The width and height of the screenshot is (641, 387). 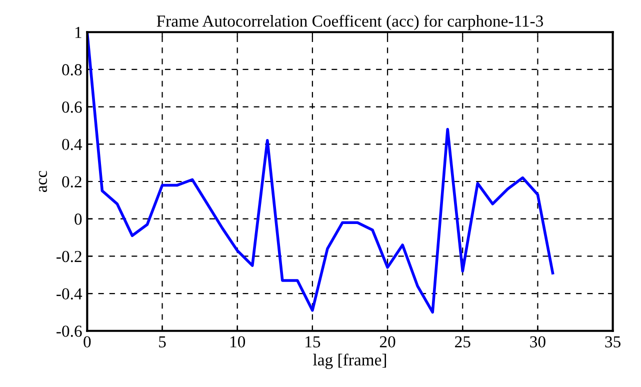 I want to click on x-tick-label: 20, so click(x=388, y=342).